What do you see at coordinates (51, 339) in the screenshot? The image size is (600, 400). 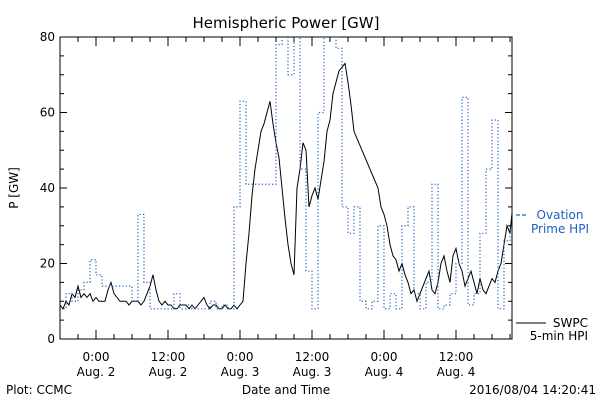 I see `y-tick-label: 0` at bounding box center [51, 339].